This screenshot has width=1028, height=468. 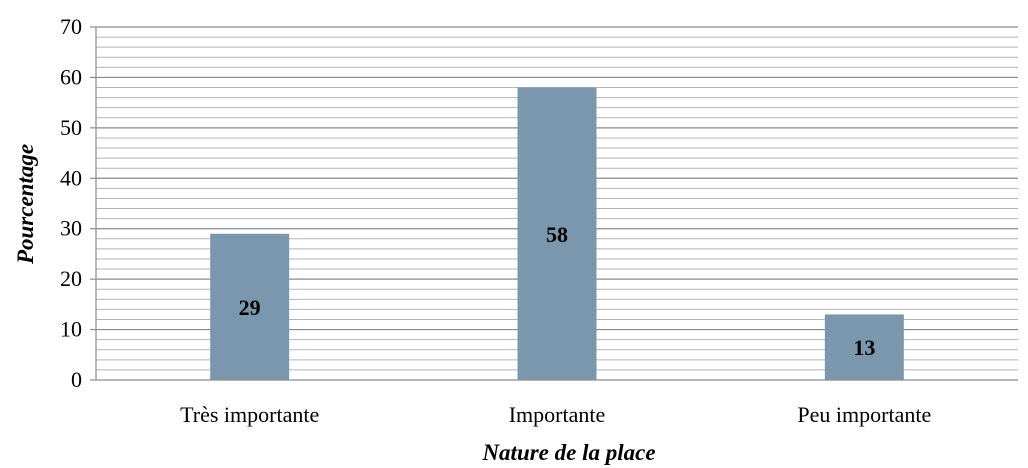 I want to click on data-label: 29, so click(x=250, y=307).